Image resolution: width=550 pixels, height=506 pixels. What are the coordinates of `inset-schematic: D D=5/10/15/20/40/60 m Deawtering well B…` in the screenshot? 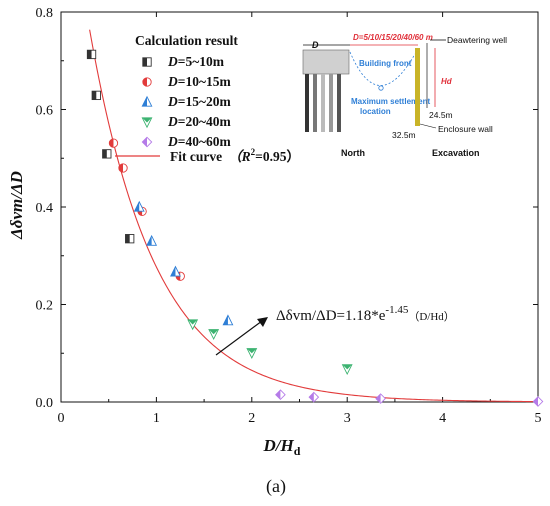 It's located at (404, 95).